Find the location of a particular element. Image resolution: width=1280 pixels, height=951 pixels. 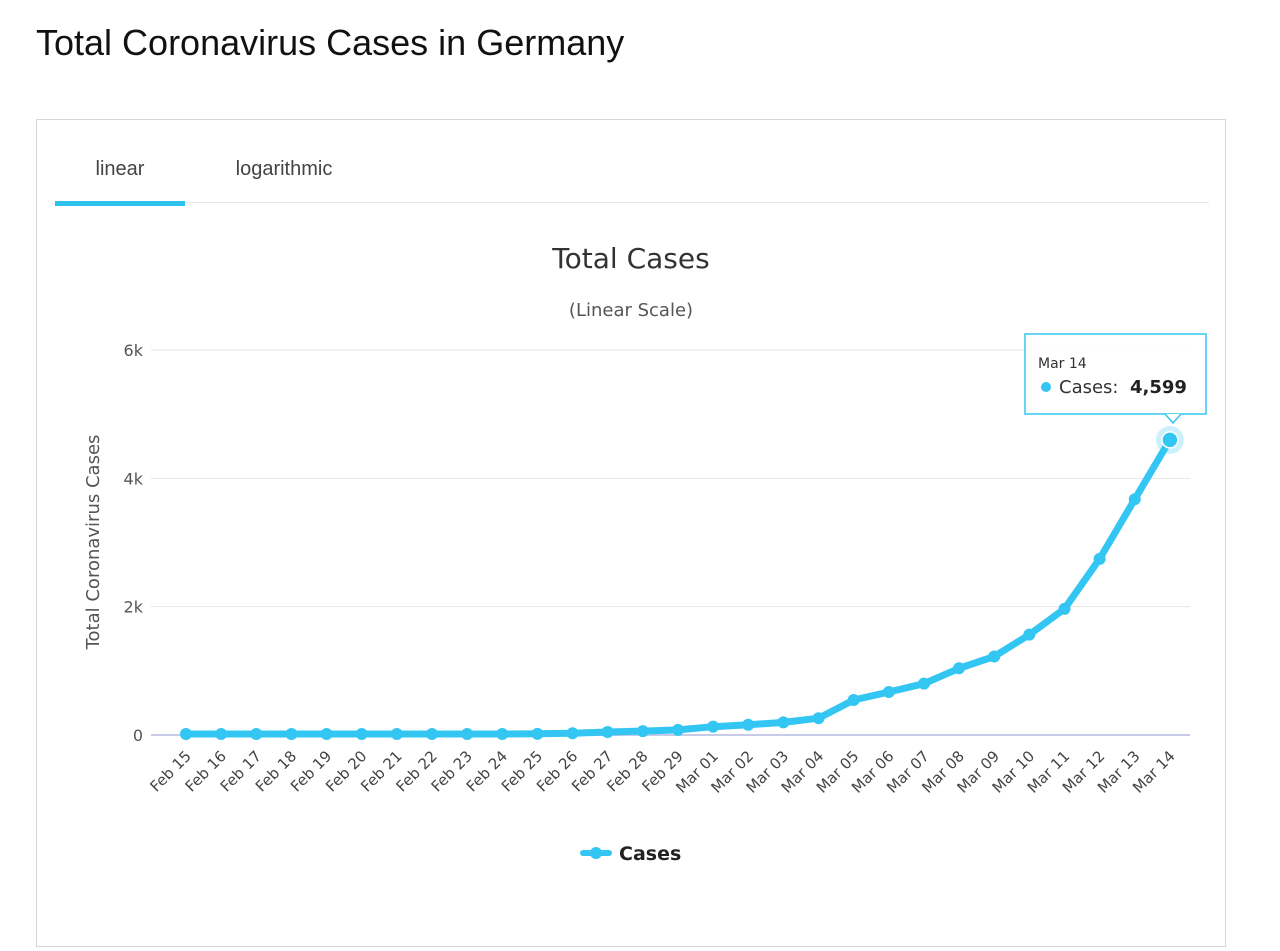

chart-title: Total Cases is located at coordinates (630, 258).